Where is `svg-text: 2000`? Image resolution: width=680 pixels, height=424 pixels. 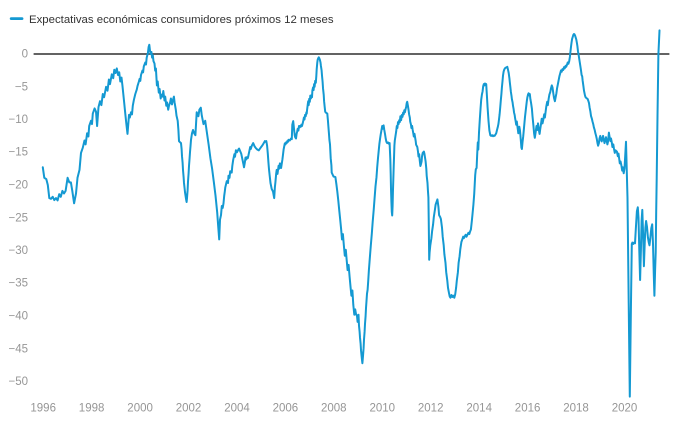 svg-text: 2000 is located at coordinates (140, 409).